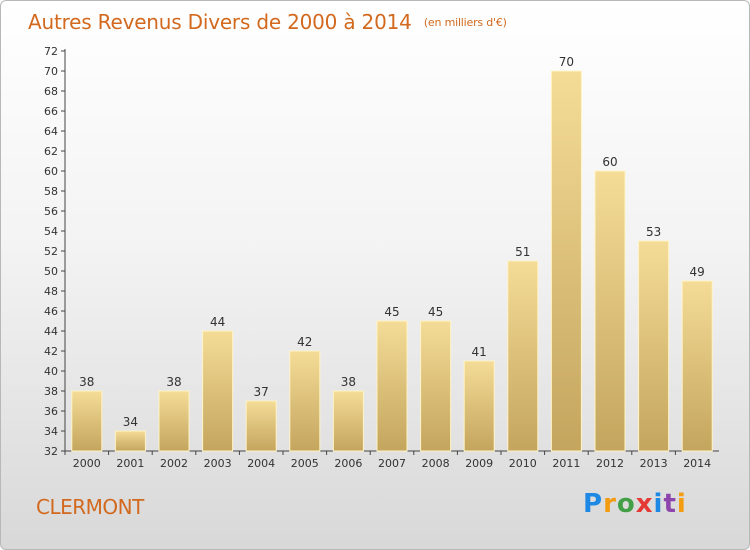 This screenshot has width=750, height=550. I want to click on x-tick-label-2006: 2006, so click(348, 463).